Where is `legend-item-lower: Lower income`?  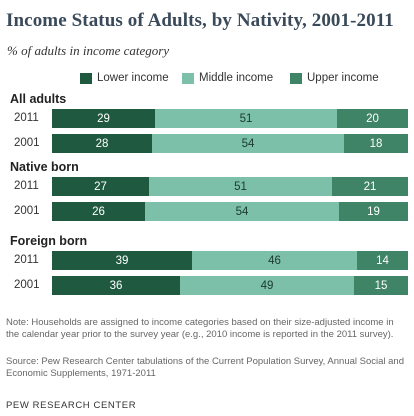 legend-item-lower: Lower income is located at coordinates (124, 78).